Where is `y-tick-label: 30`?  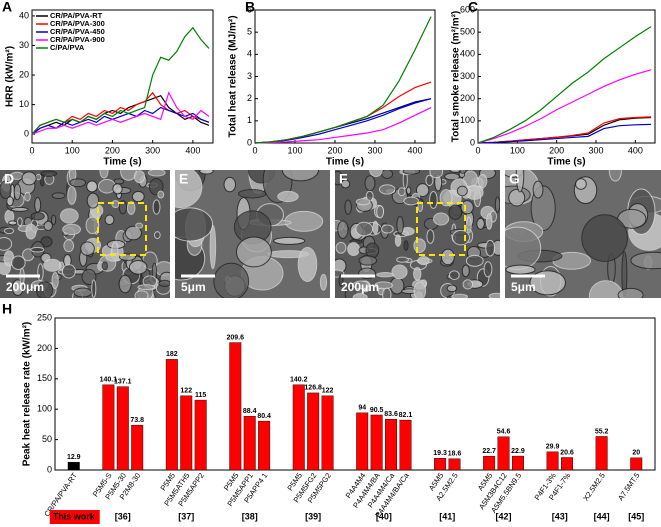 y-tick-label: 30 is located at coordinates (24, 45).